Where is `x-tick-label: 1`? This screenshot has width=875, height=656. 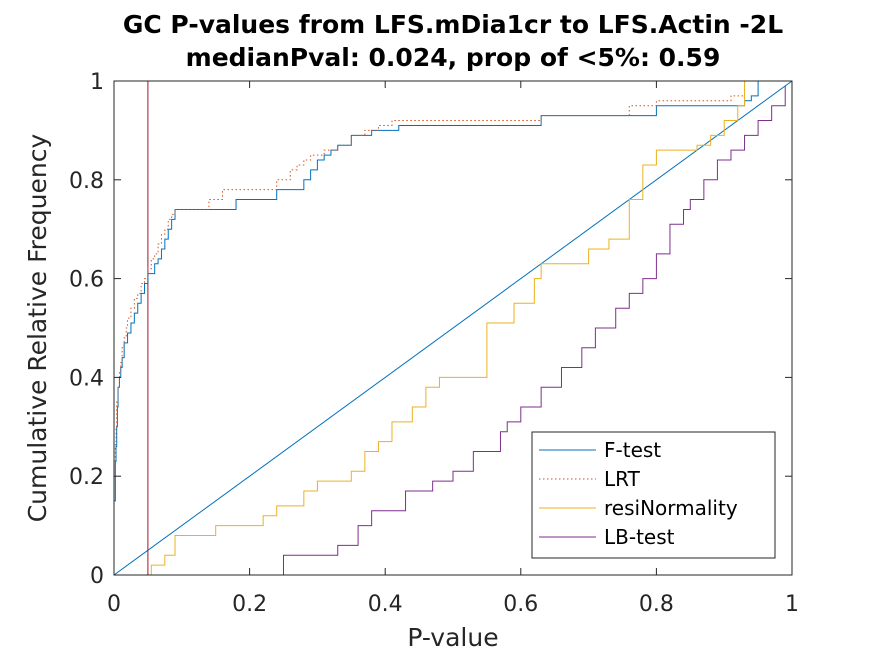 x-tick-label: 1 is located at coordinates (792, 604).